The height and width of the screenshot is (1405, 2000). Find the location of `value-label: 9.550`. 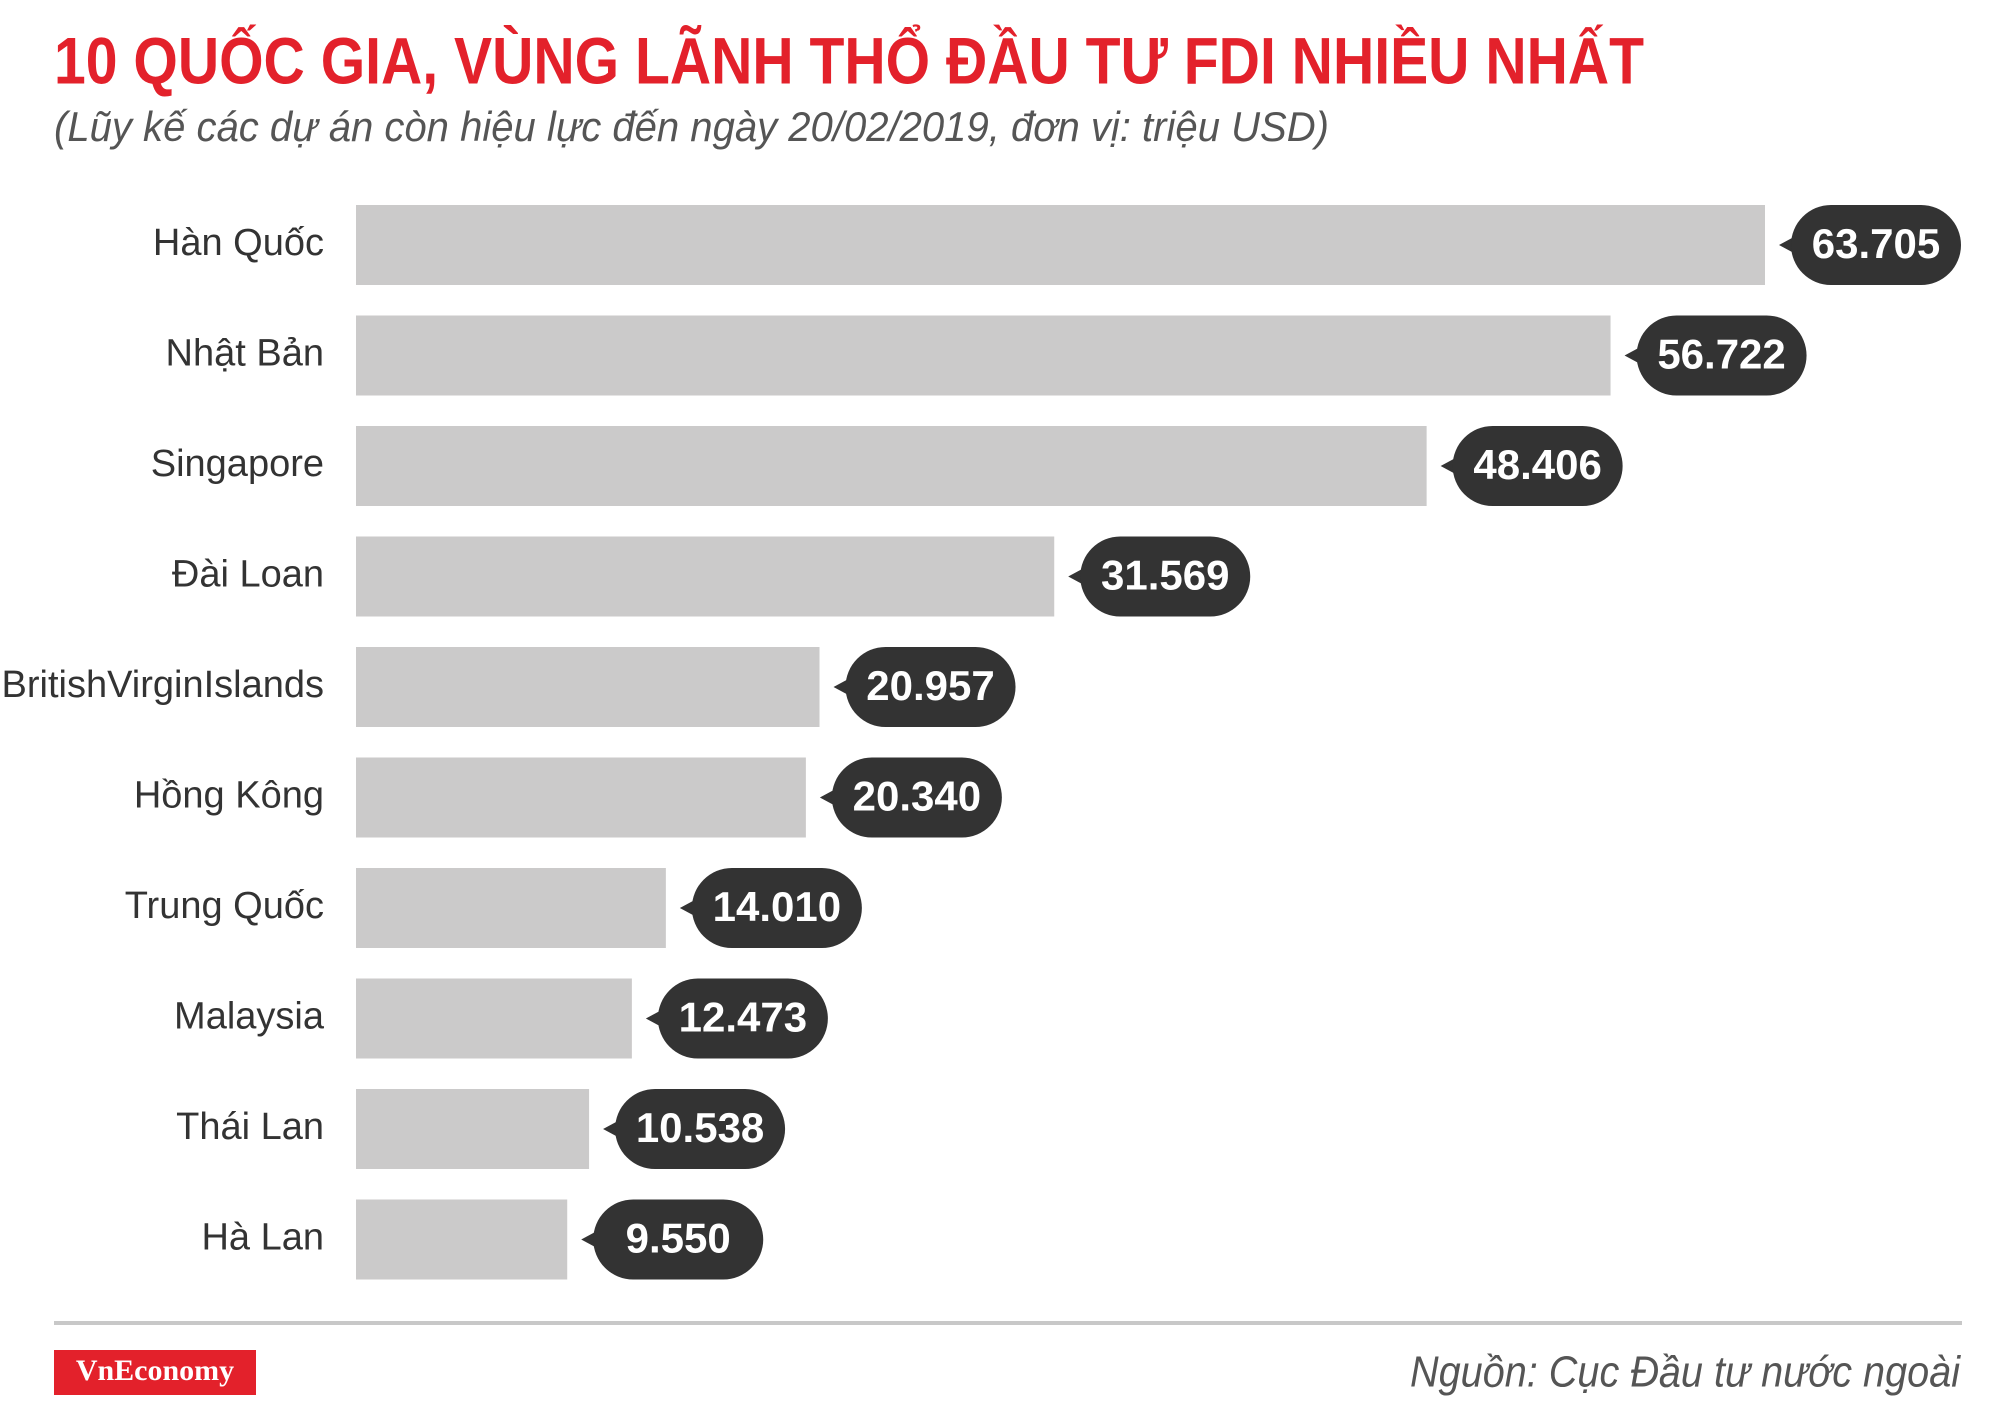

value-label: 9.550 is located at coordinates (678, 1238).